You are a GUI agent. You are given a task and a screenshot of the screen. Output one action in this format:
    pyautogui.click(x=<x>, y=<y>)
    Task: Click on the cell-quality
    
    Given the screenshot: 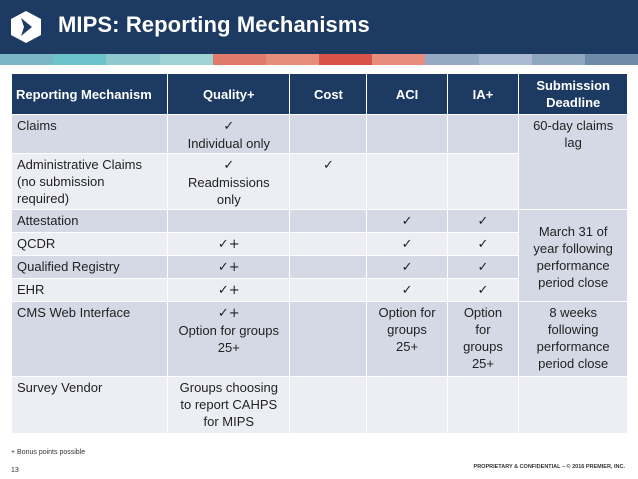 What is the action you would take?
    pyautogui.click(x=229, y=221)
    